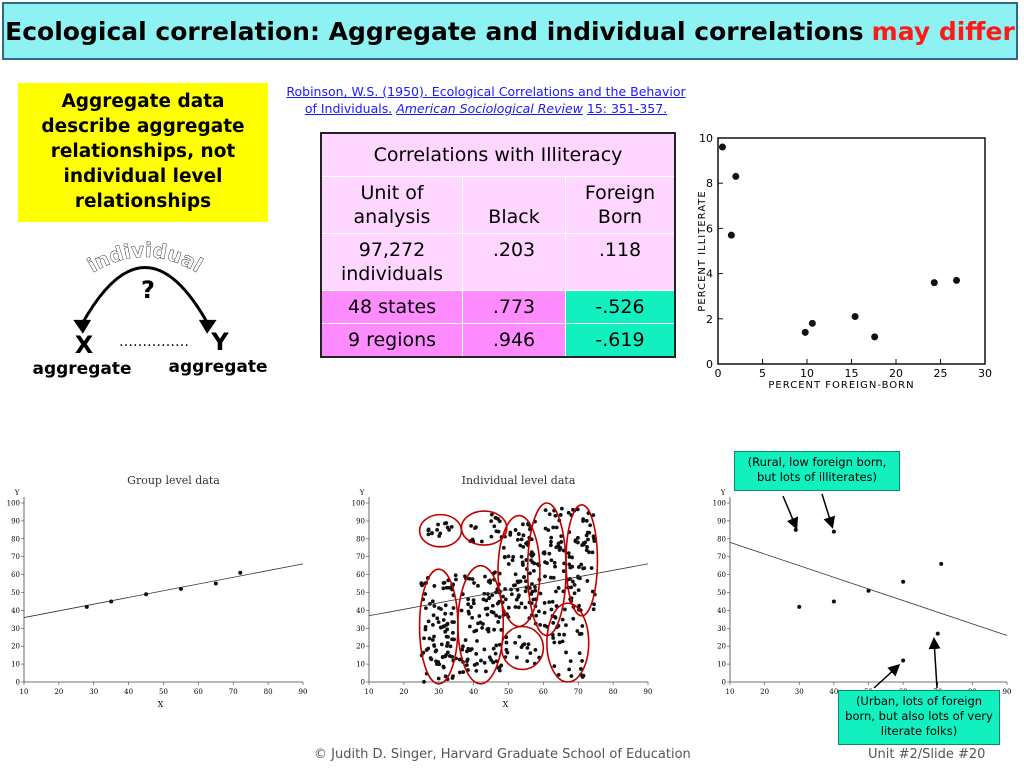  What do you see at coordinates (620, 262) in the screenshot?
I see `row-foreign: .118` at bounding box center [620, 262].